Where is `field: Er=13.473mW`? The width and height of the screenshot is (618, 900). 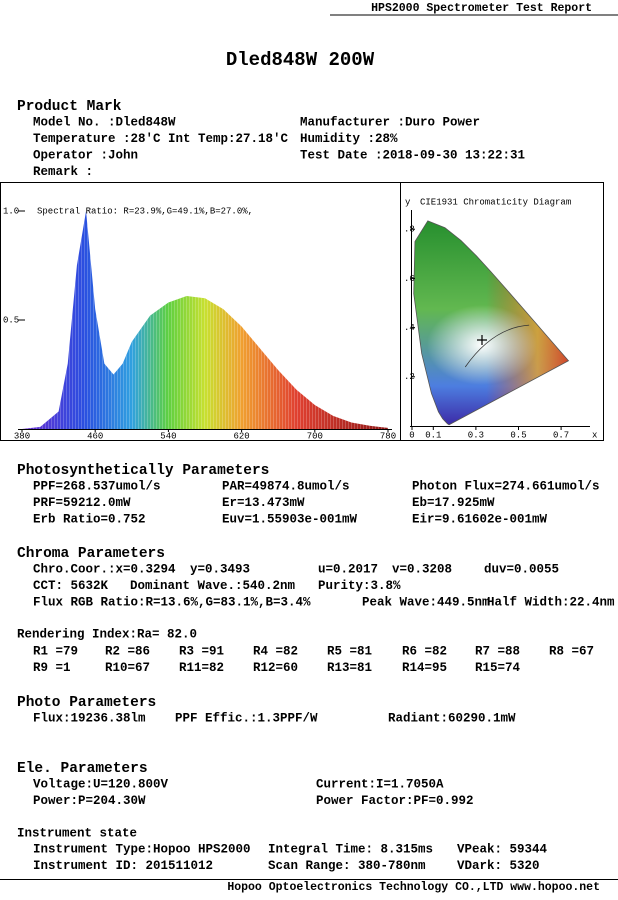
field: Er=13.473mW is located at coordinates (263, 503).